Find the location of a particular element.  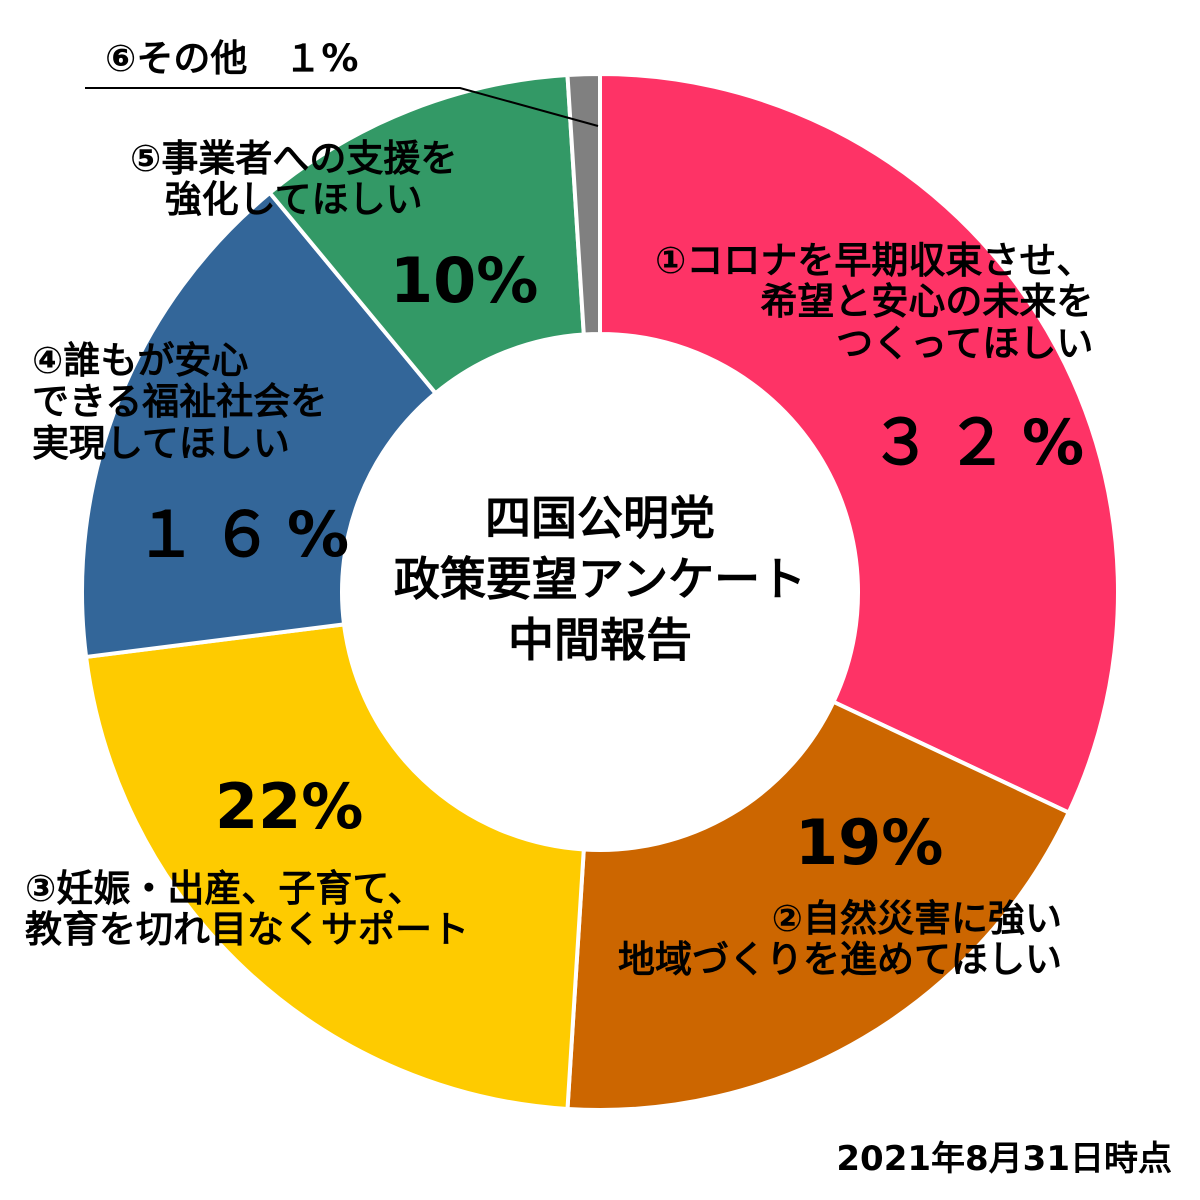

leader-line-other is located at coordinates (342, 107).